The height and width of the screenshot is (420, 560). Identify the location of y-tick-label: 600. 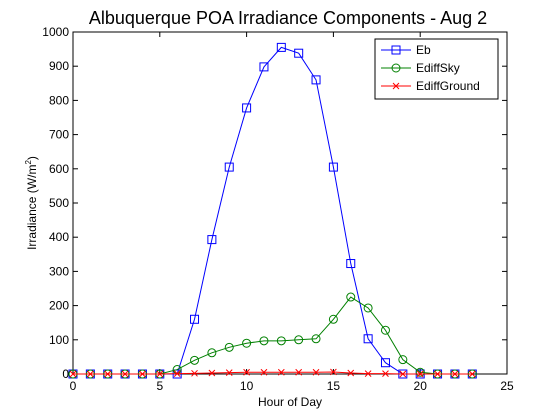
(59, 169).